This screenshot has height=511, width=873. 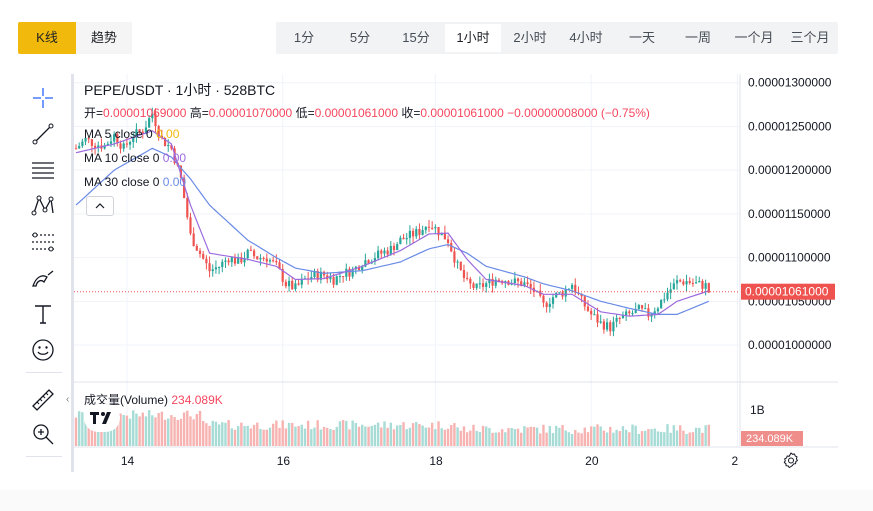 What do you see at coordinates (43, 434) in the screenshot?
I see `zoom-in-tool` at bounding box center [43, 434].